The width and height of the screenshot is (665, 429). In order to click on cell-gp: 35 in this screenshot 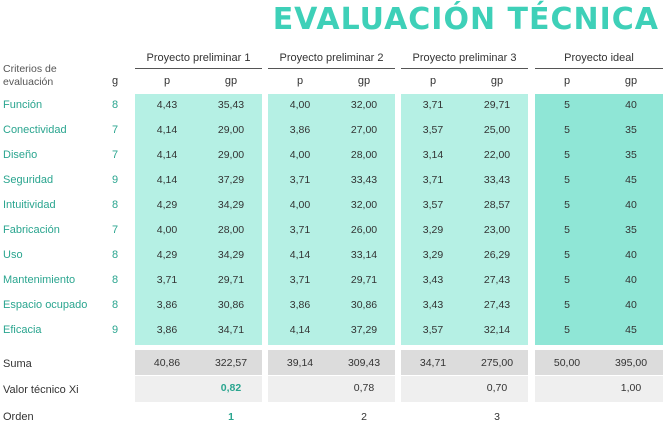, I will do `click(631, 230)`.